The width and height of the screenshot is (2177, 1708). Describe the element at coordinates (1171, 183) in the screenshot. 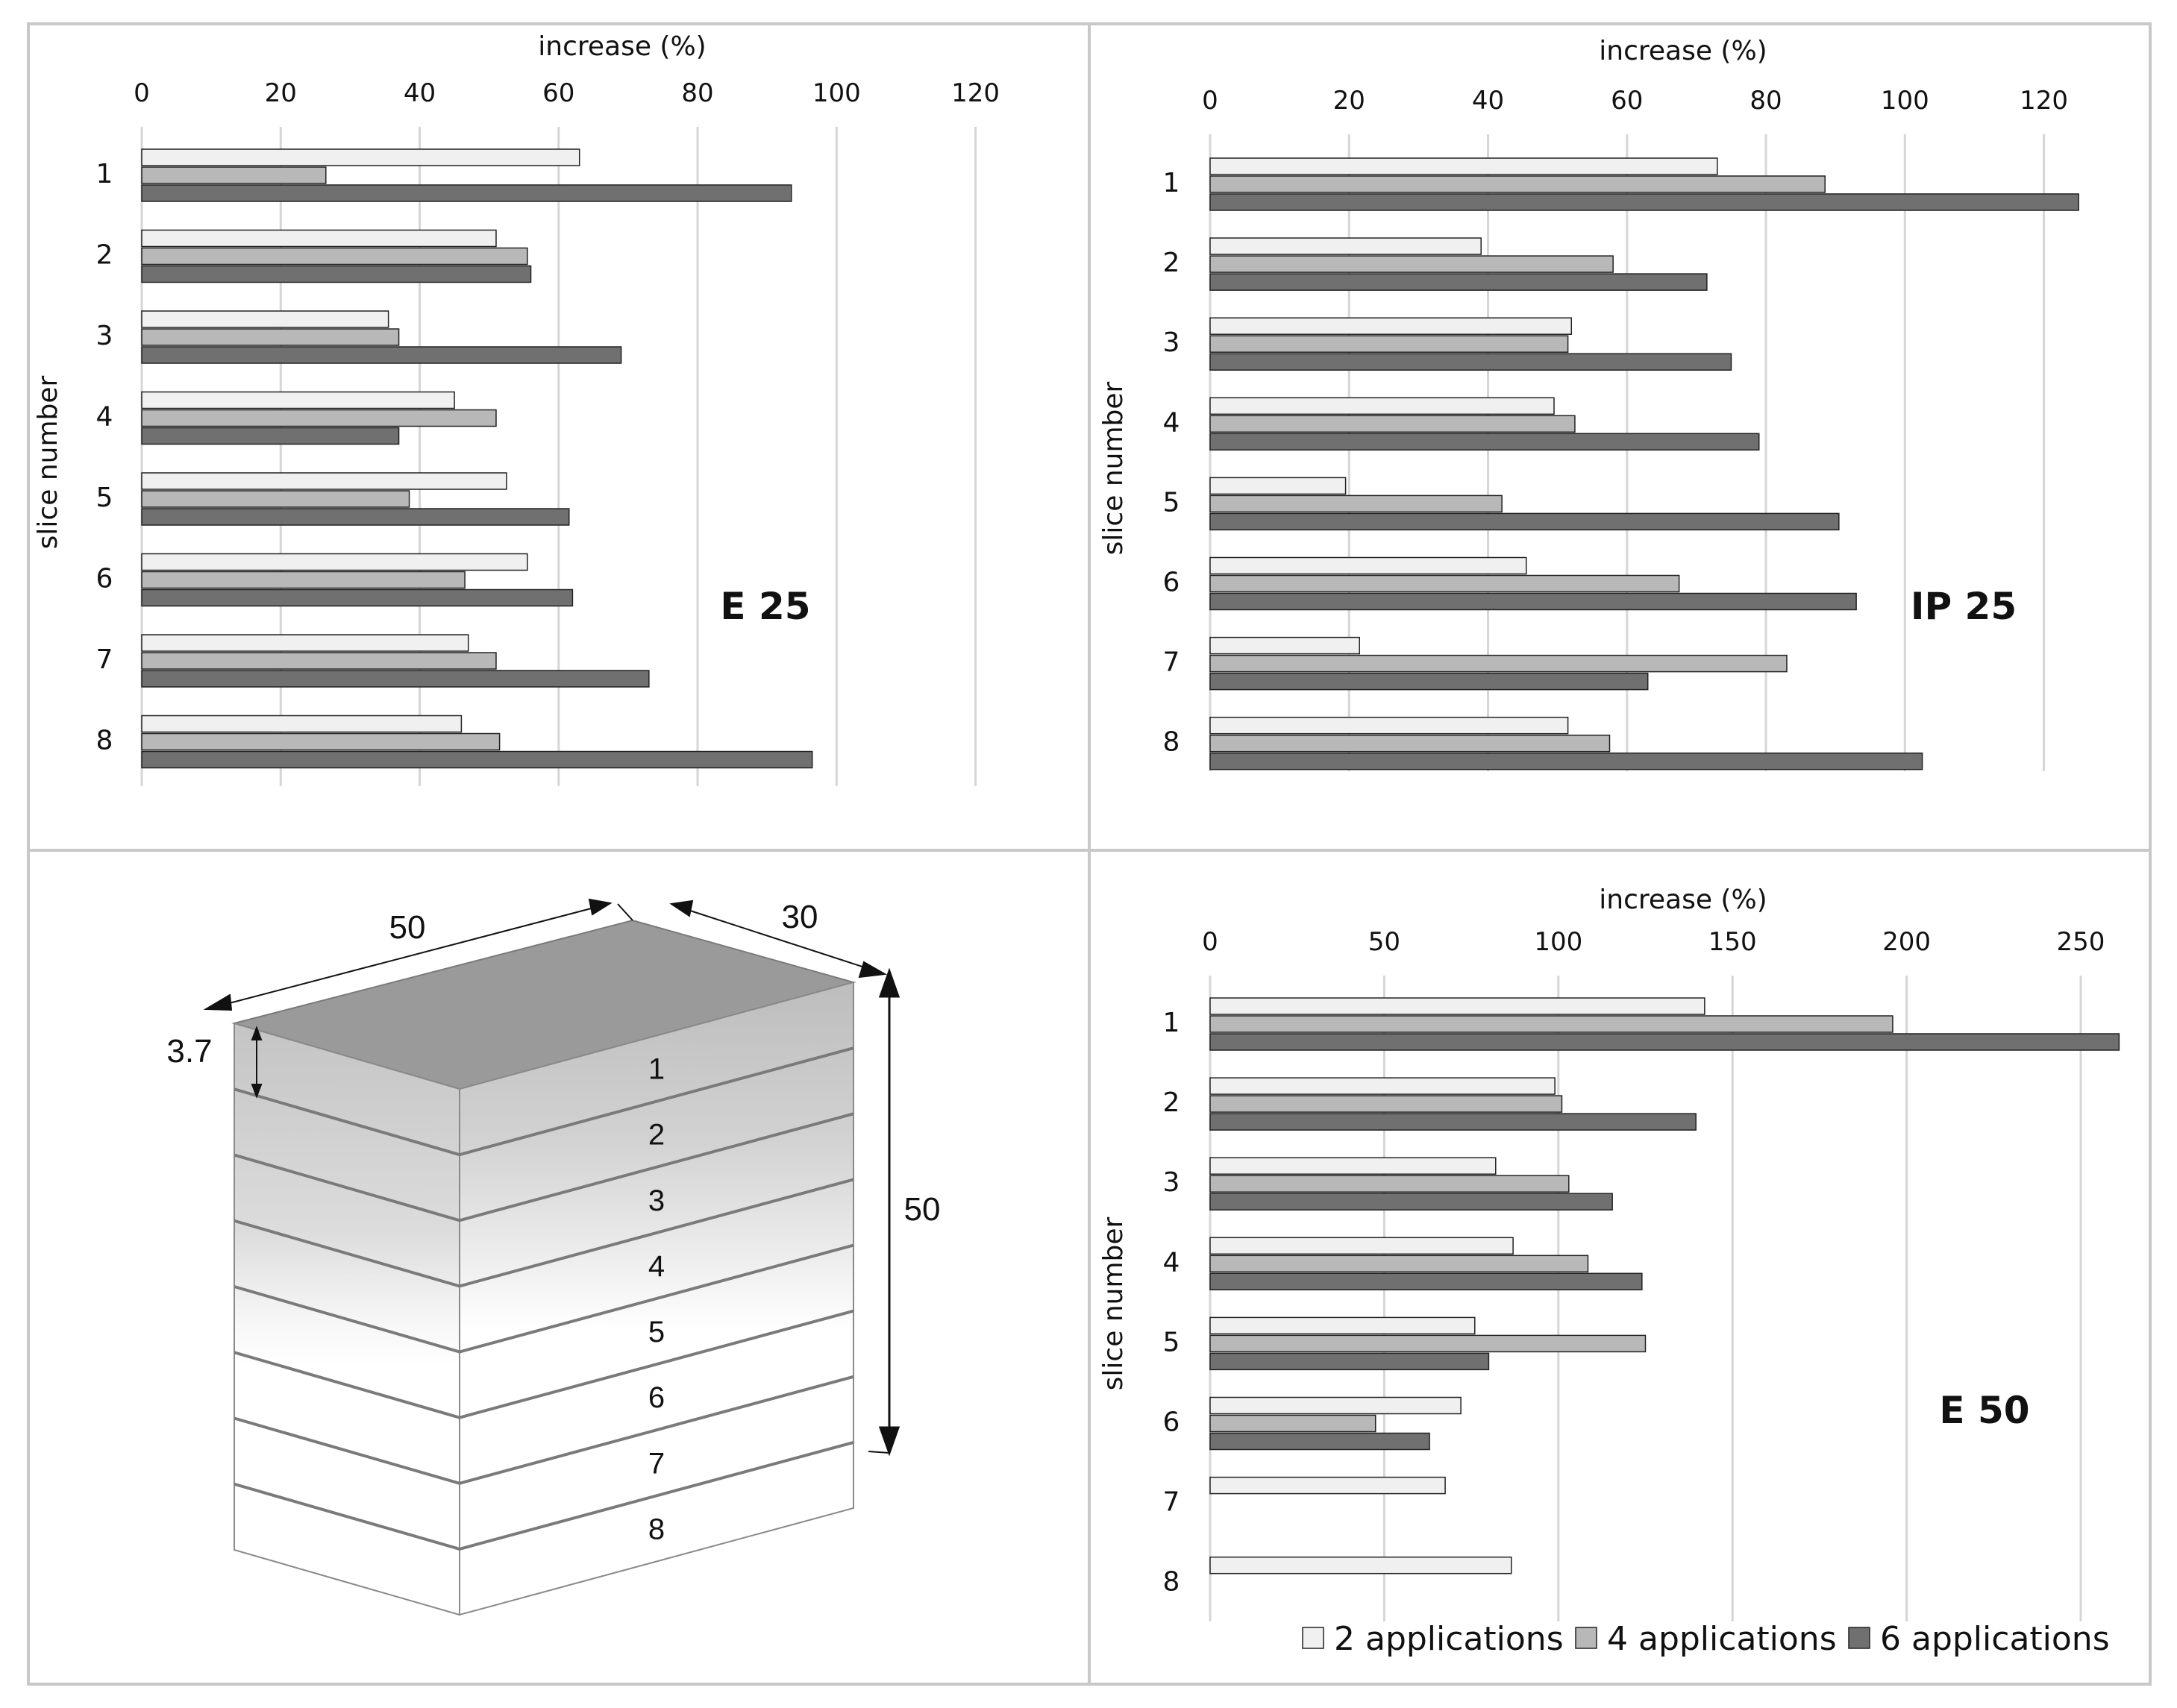

I see `category-label: 1` at that location.